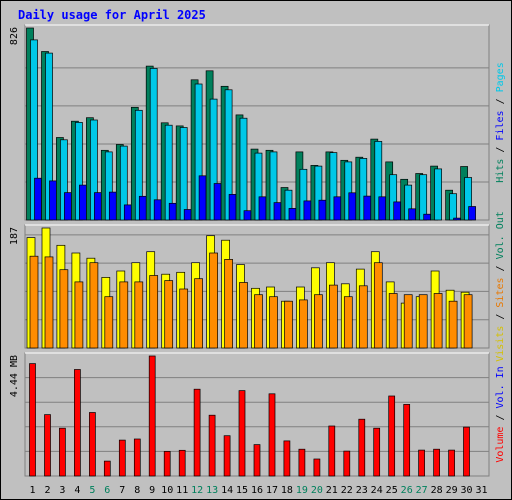  I want to click on chart-title: Daily usage for April 2025, so click(112, 15).